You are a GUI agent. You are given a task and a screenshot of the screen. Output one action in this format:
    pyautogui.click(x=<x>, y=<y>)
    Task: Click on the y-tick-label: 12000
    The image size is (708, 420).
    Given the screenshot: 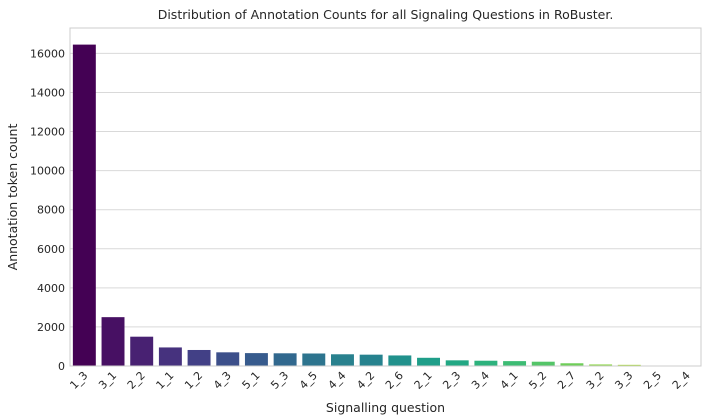 What is the action you would take?
    pyautogui.click(x=47, y=132)
    